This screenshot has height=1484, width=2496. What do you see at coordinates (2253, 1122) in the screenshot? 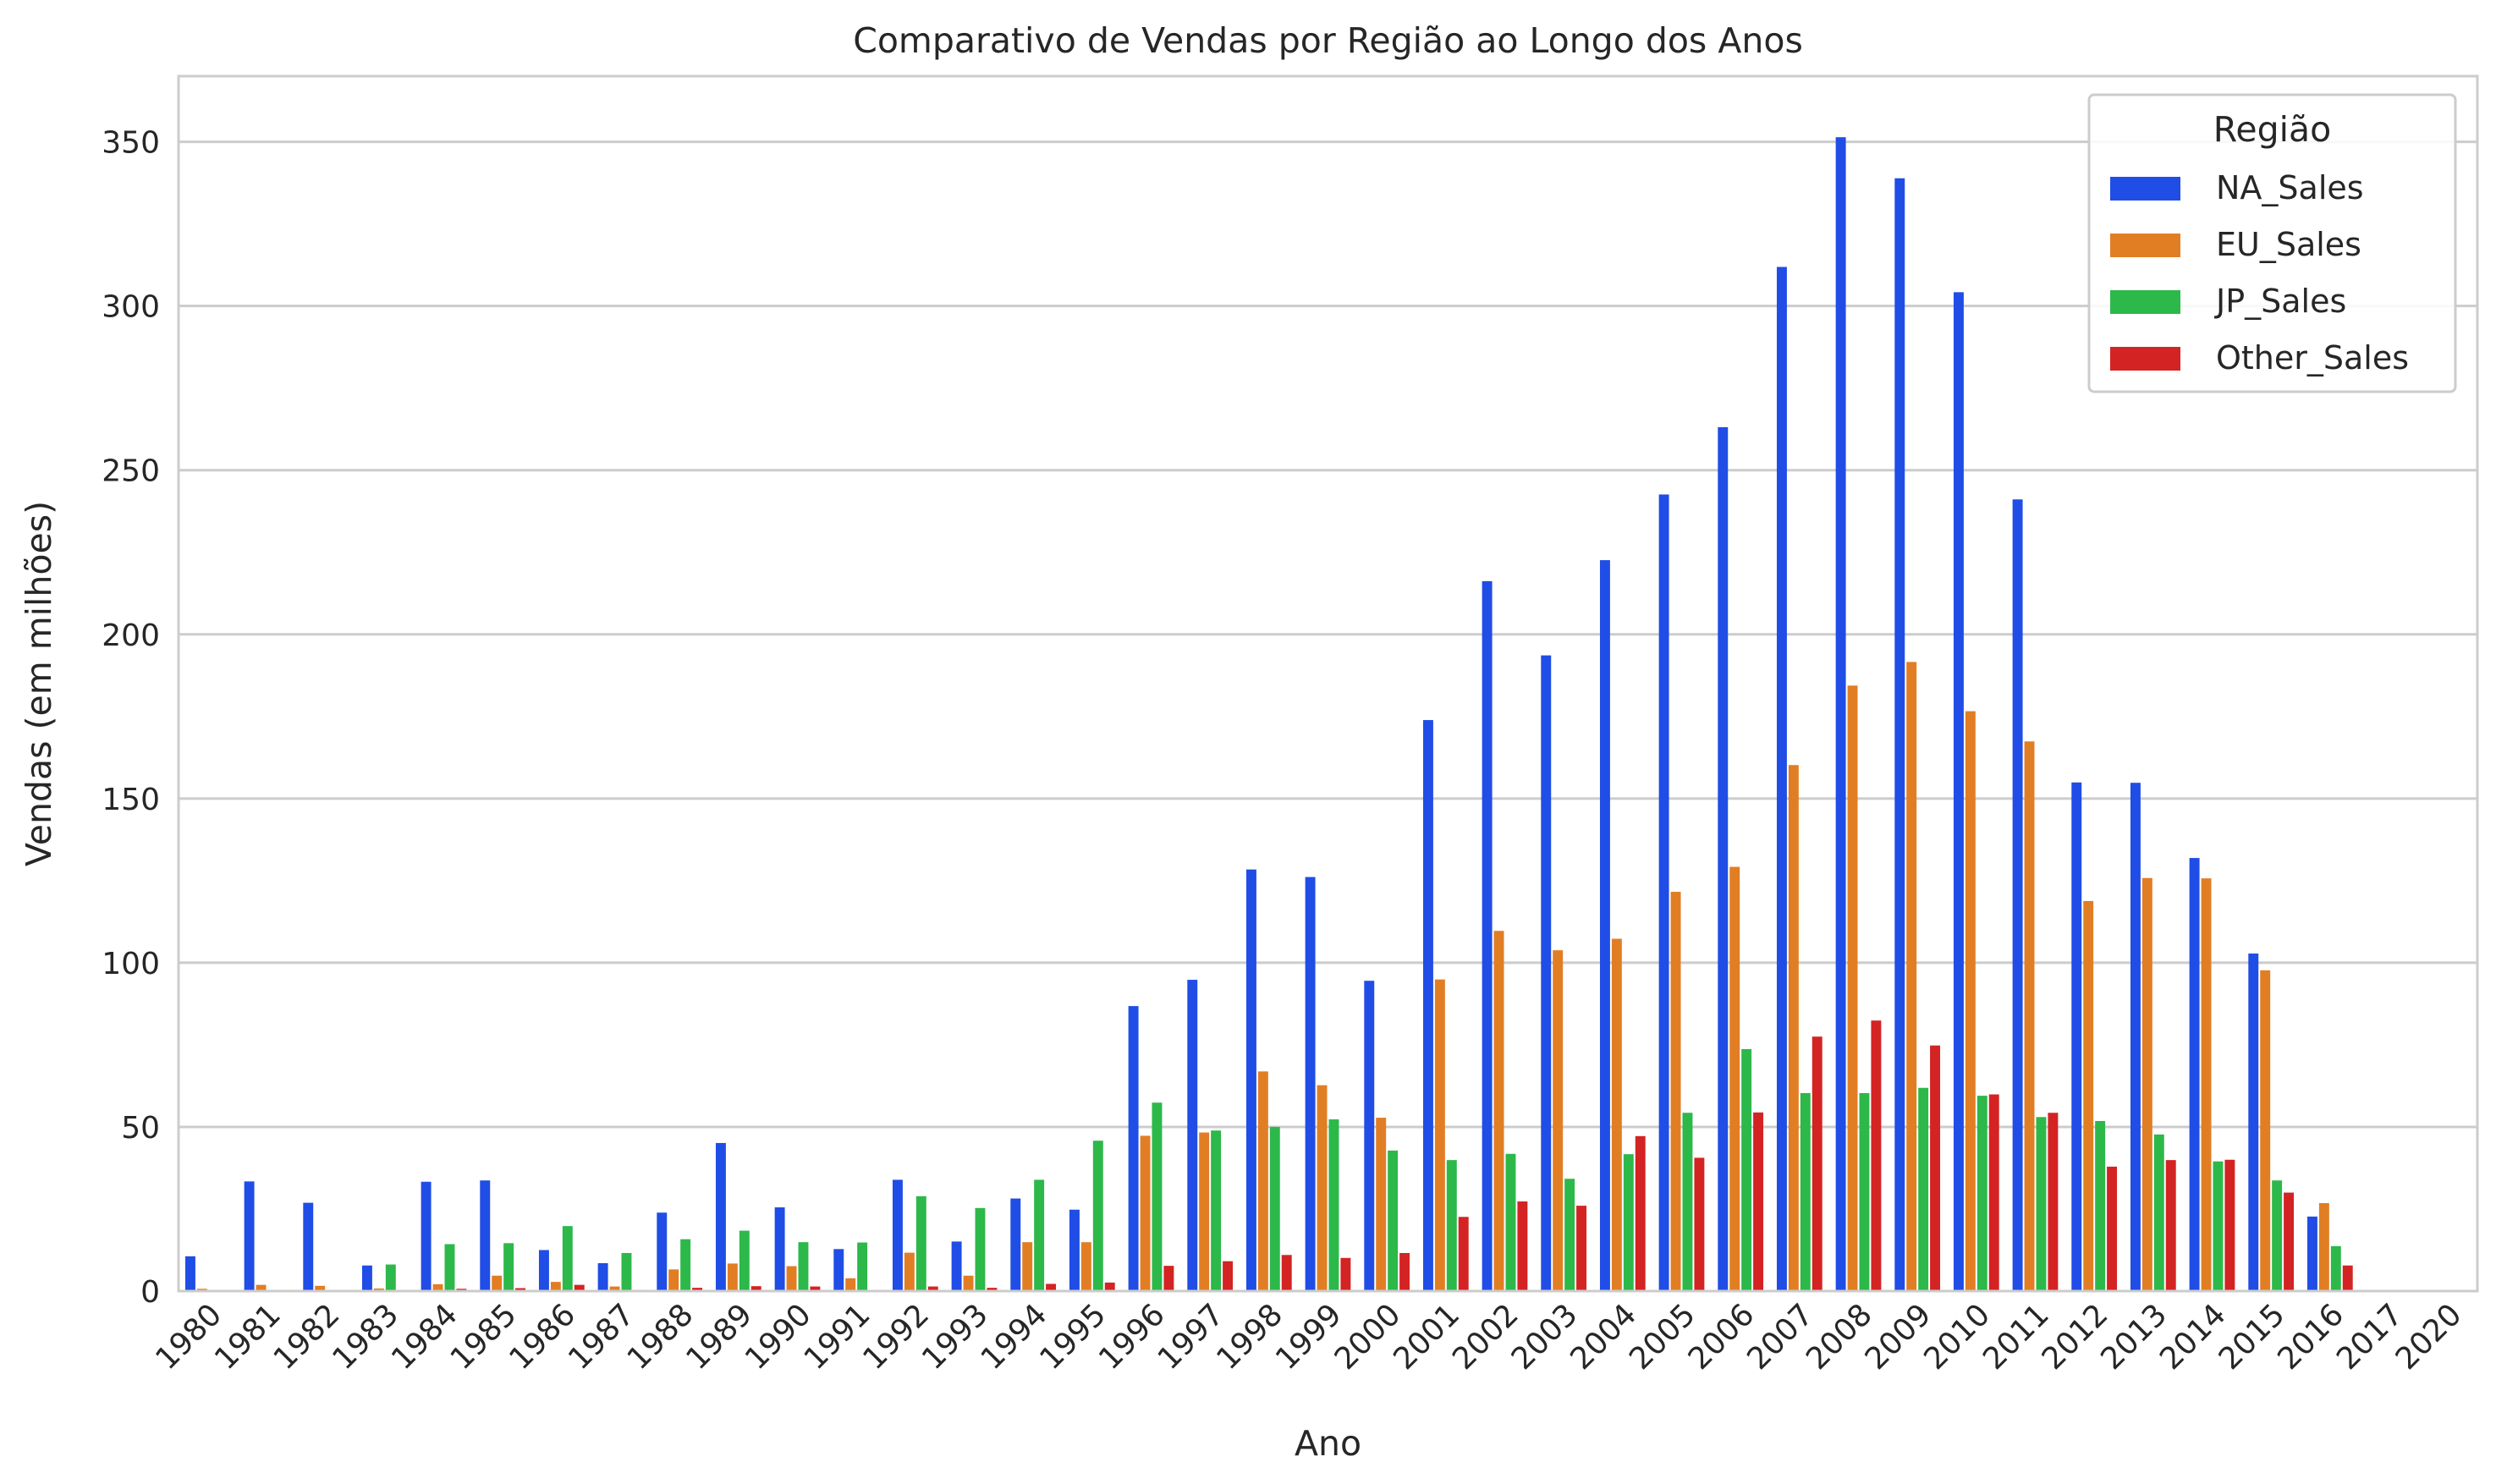
I see `bar-NA_Sales-2015` at bounding box center [2253, 1122].